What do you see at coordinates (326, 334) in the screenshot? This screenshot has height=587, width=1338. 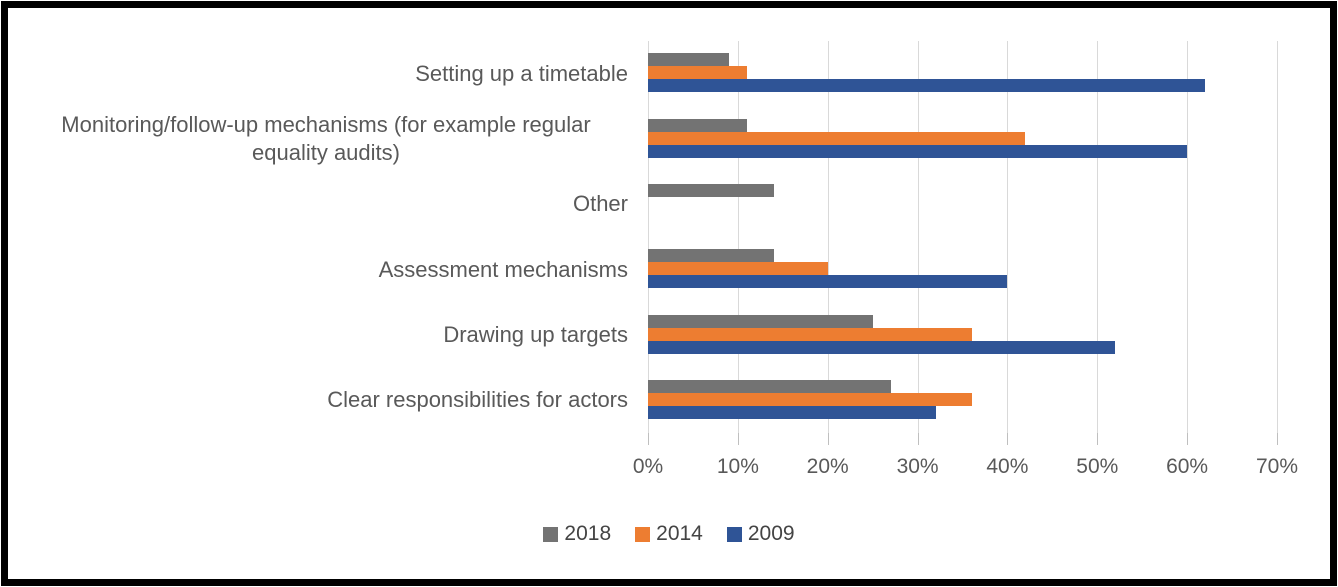 I see `category-label-drawing-up-targets: Drawing up targets` at bounding box center [326, 334].